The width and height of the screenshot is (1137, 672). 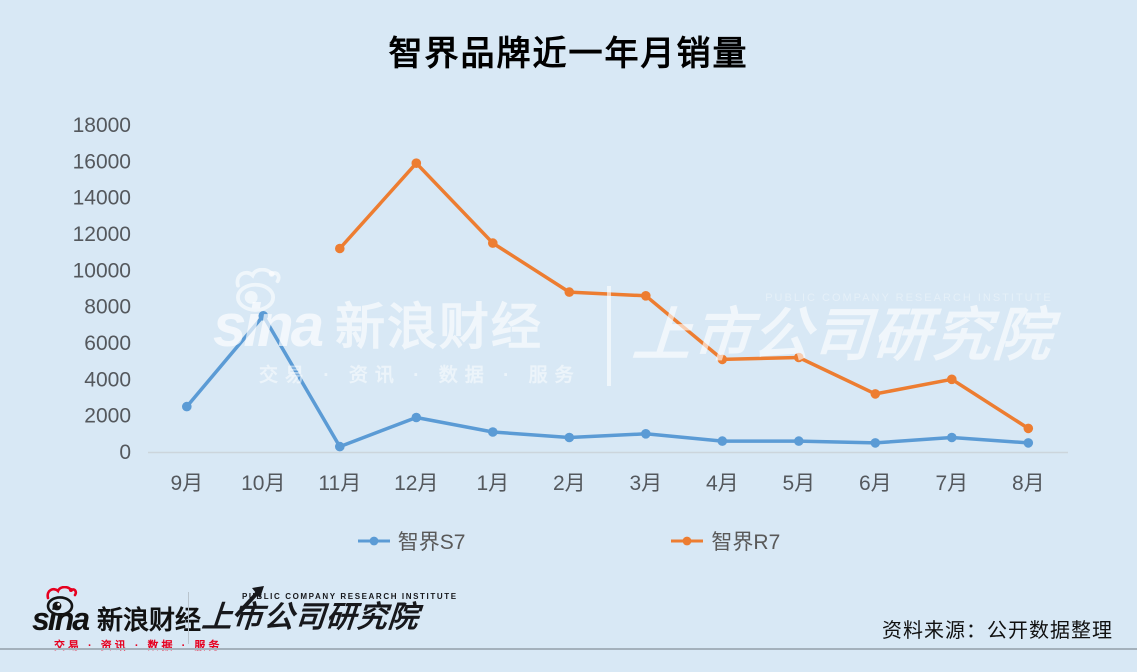 What do you see at coordinates (569, 292) in the screenshot?
I see `data-point-智界R7-2月` at bounding box center [569, 292].